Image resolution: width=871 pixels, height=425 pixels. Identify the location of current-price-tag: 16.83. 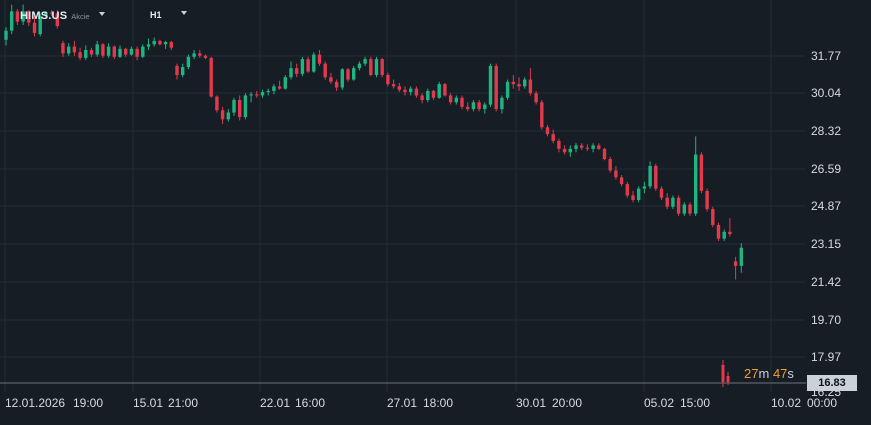
(832, 383).